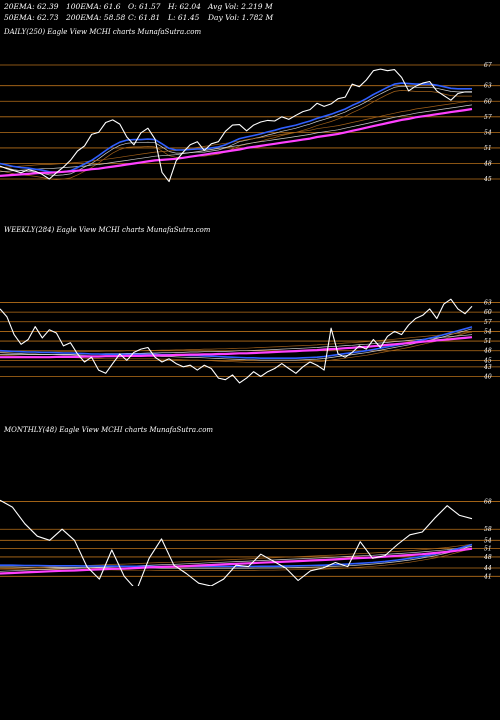 This screenshot has height=720, width=500. I want to click on y-tick-label: 67, so click(488, 65).